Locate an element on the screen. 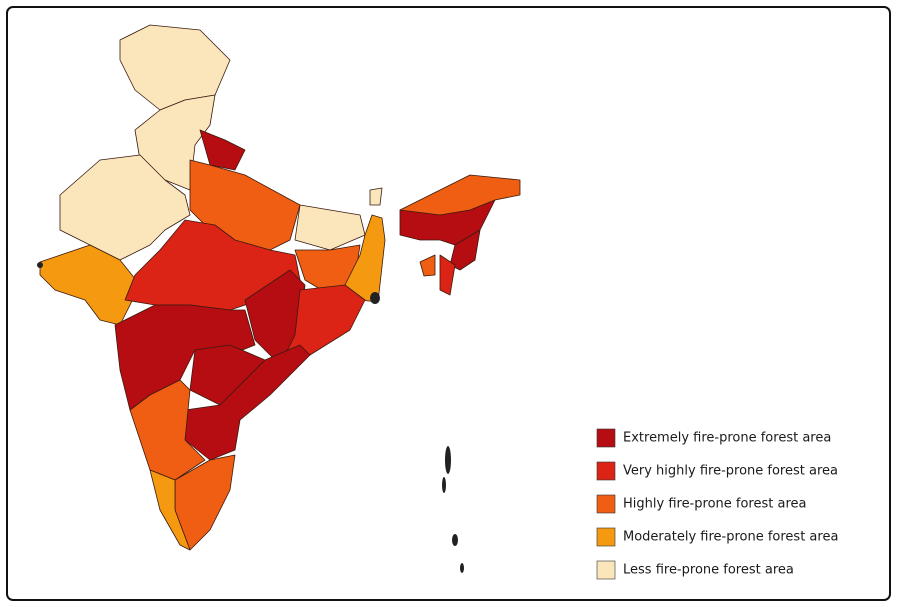 The width and height of the screenshot is (898, 607). manipur-nagaland is located at coordinates (465, 250).